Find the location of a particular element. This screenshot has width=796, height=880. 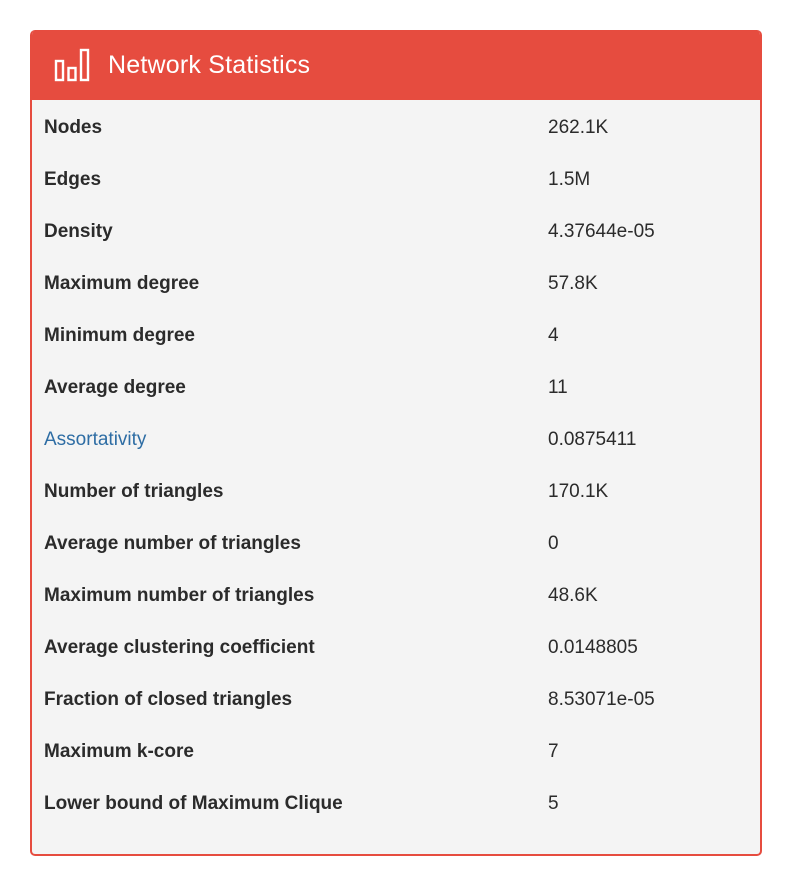

stat-label-minimum-degree: Minimum degree is located at coordinates (119, 335).